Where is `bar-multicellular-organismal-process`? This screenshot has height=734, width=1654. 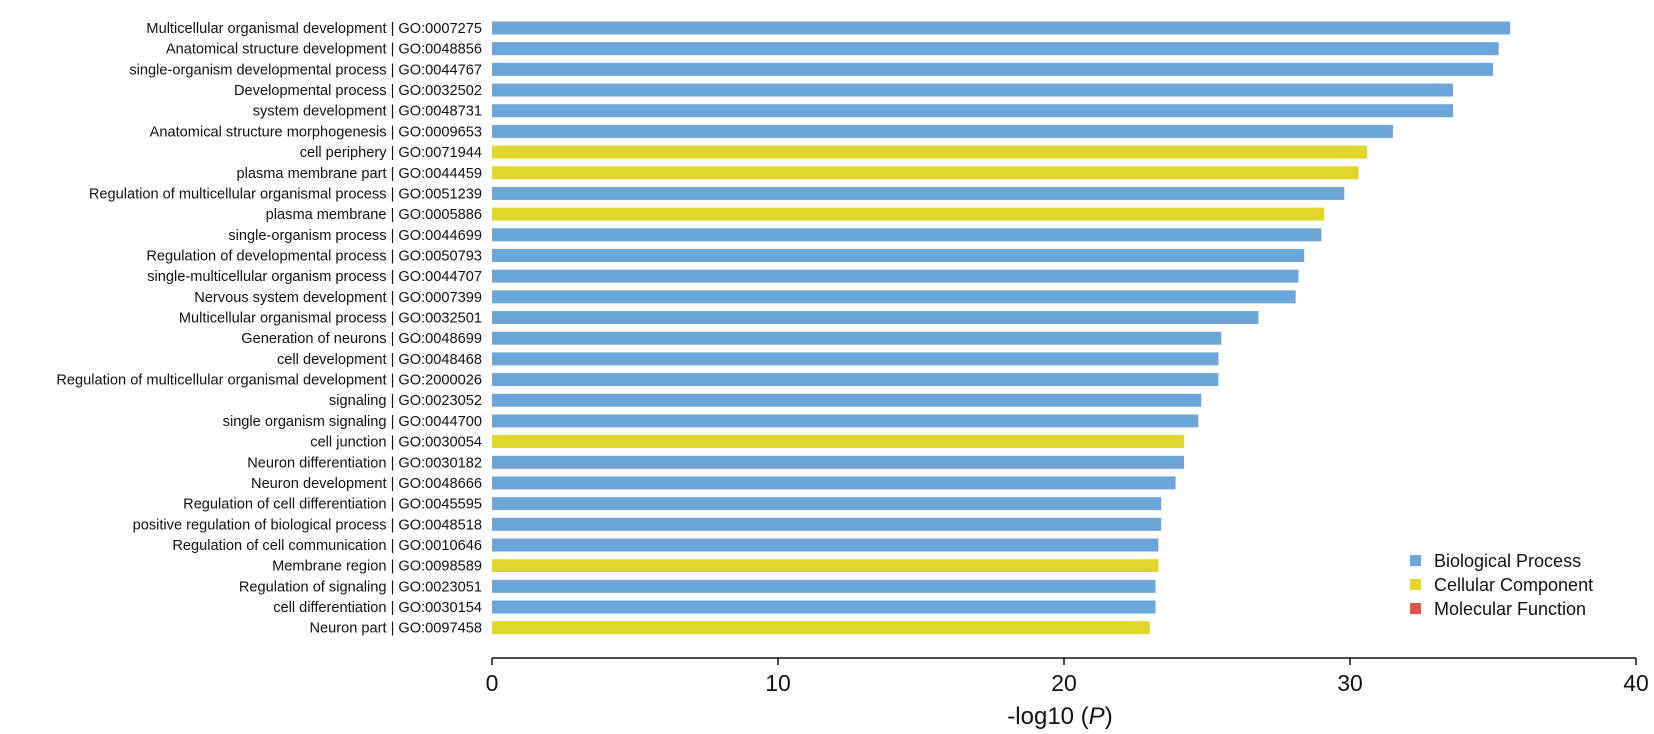
bar-multicellular-organismal-process is located at coordinates (875, 318).